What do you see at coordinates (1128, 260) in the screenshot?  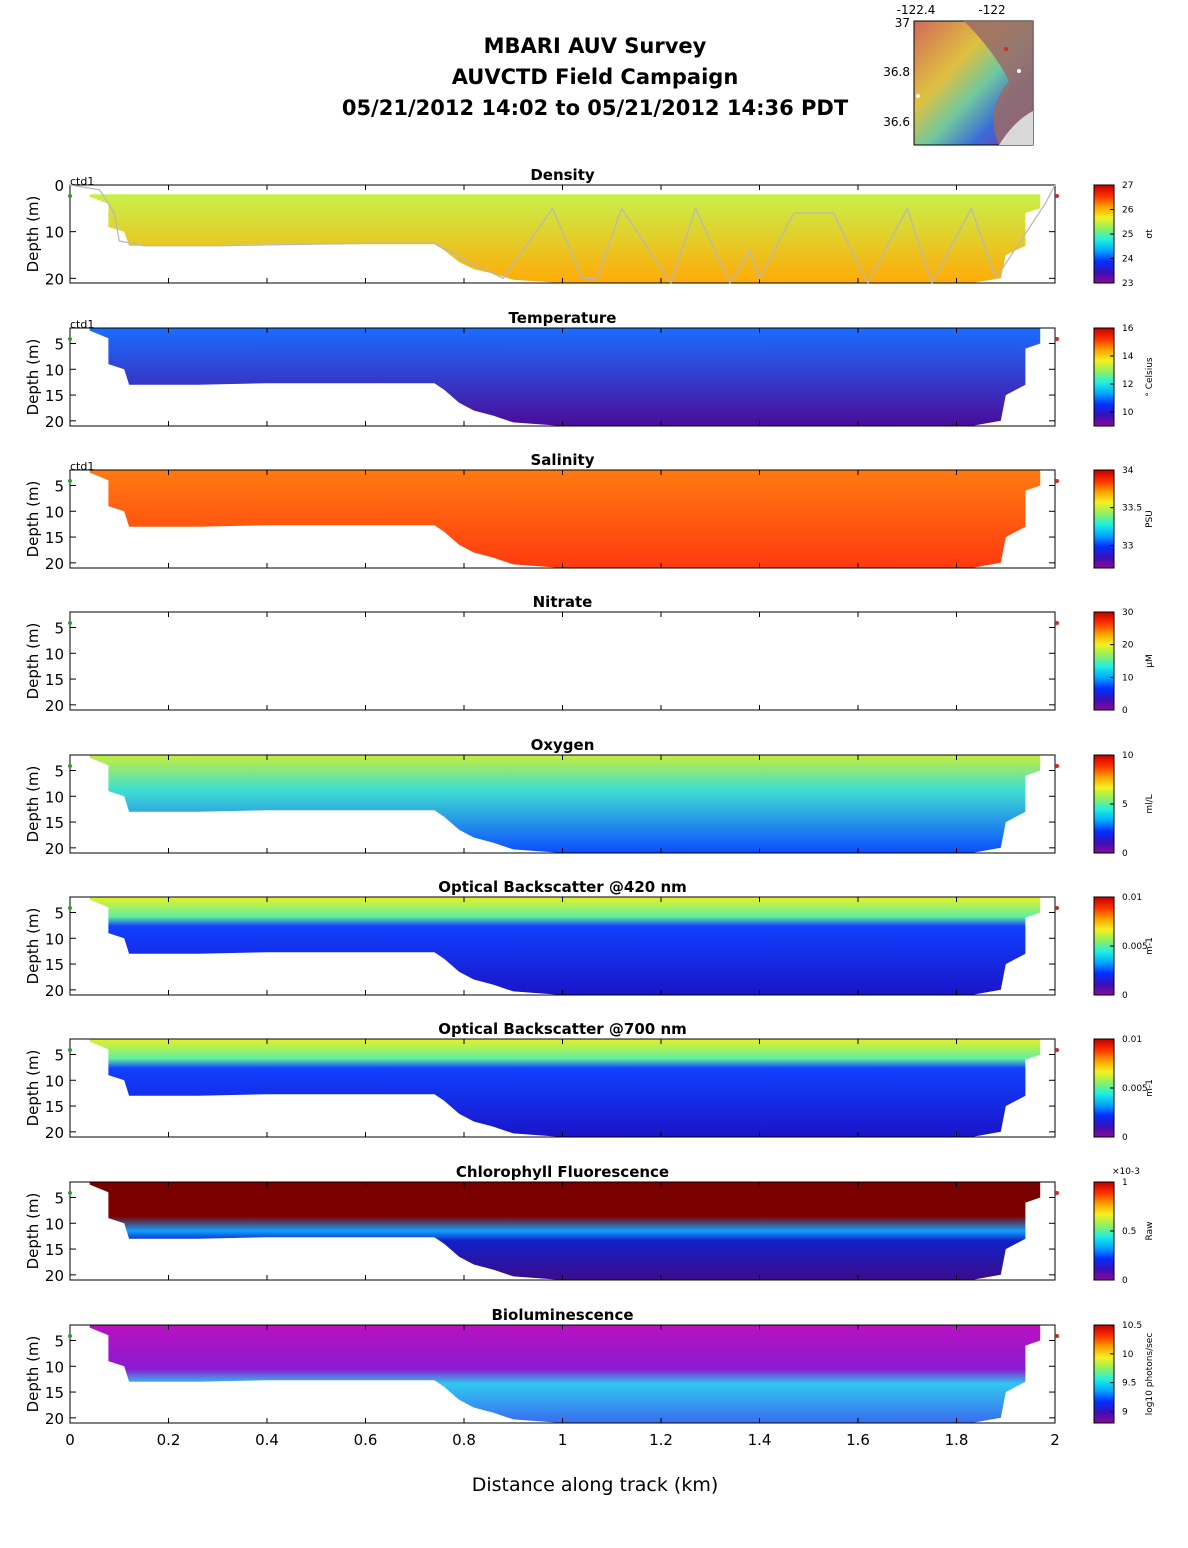 I see `colorbar-tick-label: 24` at bounding box center [1128, 260].